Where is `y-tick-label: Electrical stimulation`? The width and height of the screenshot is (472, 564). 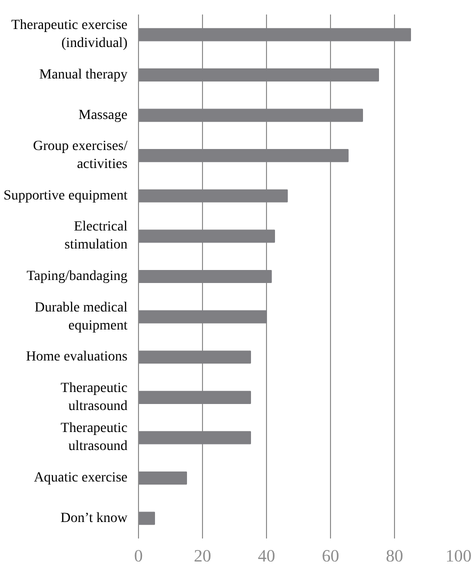 y-tick-label: Electrical stimulation is located at coordinates (96, 236).